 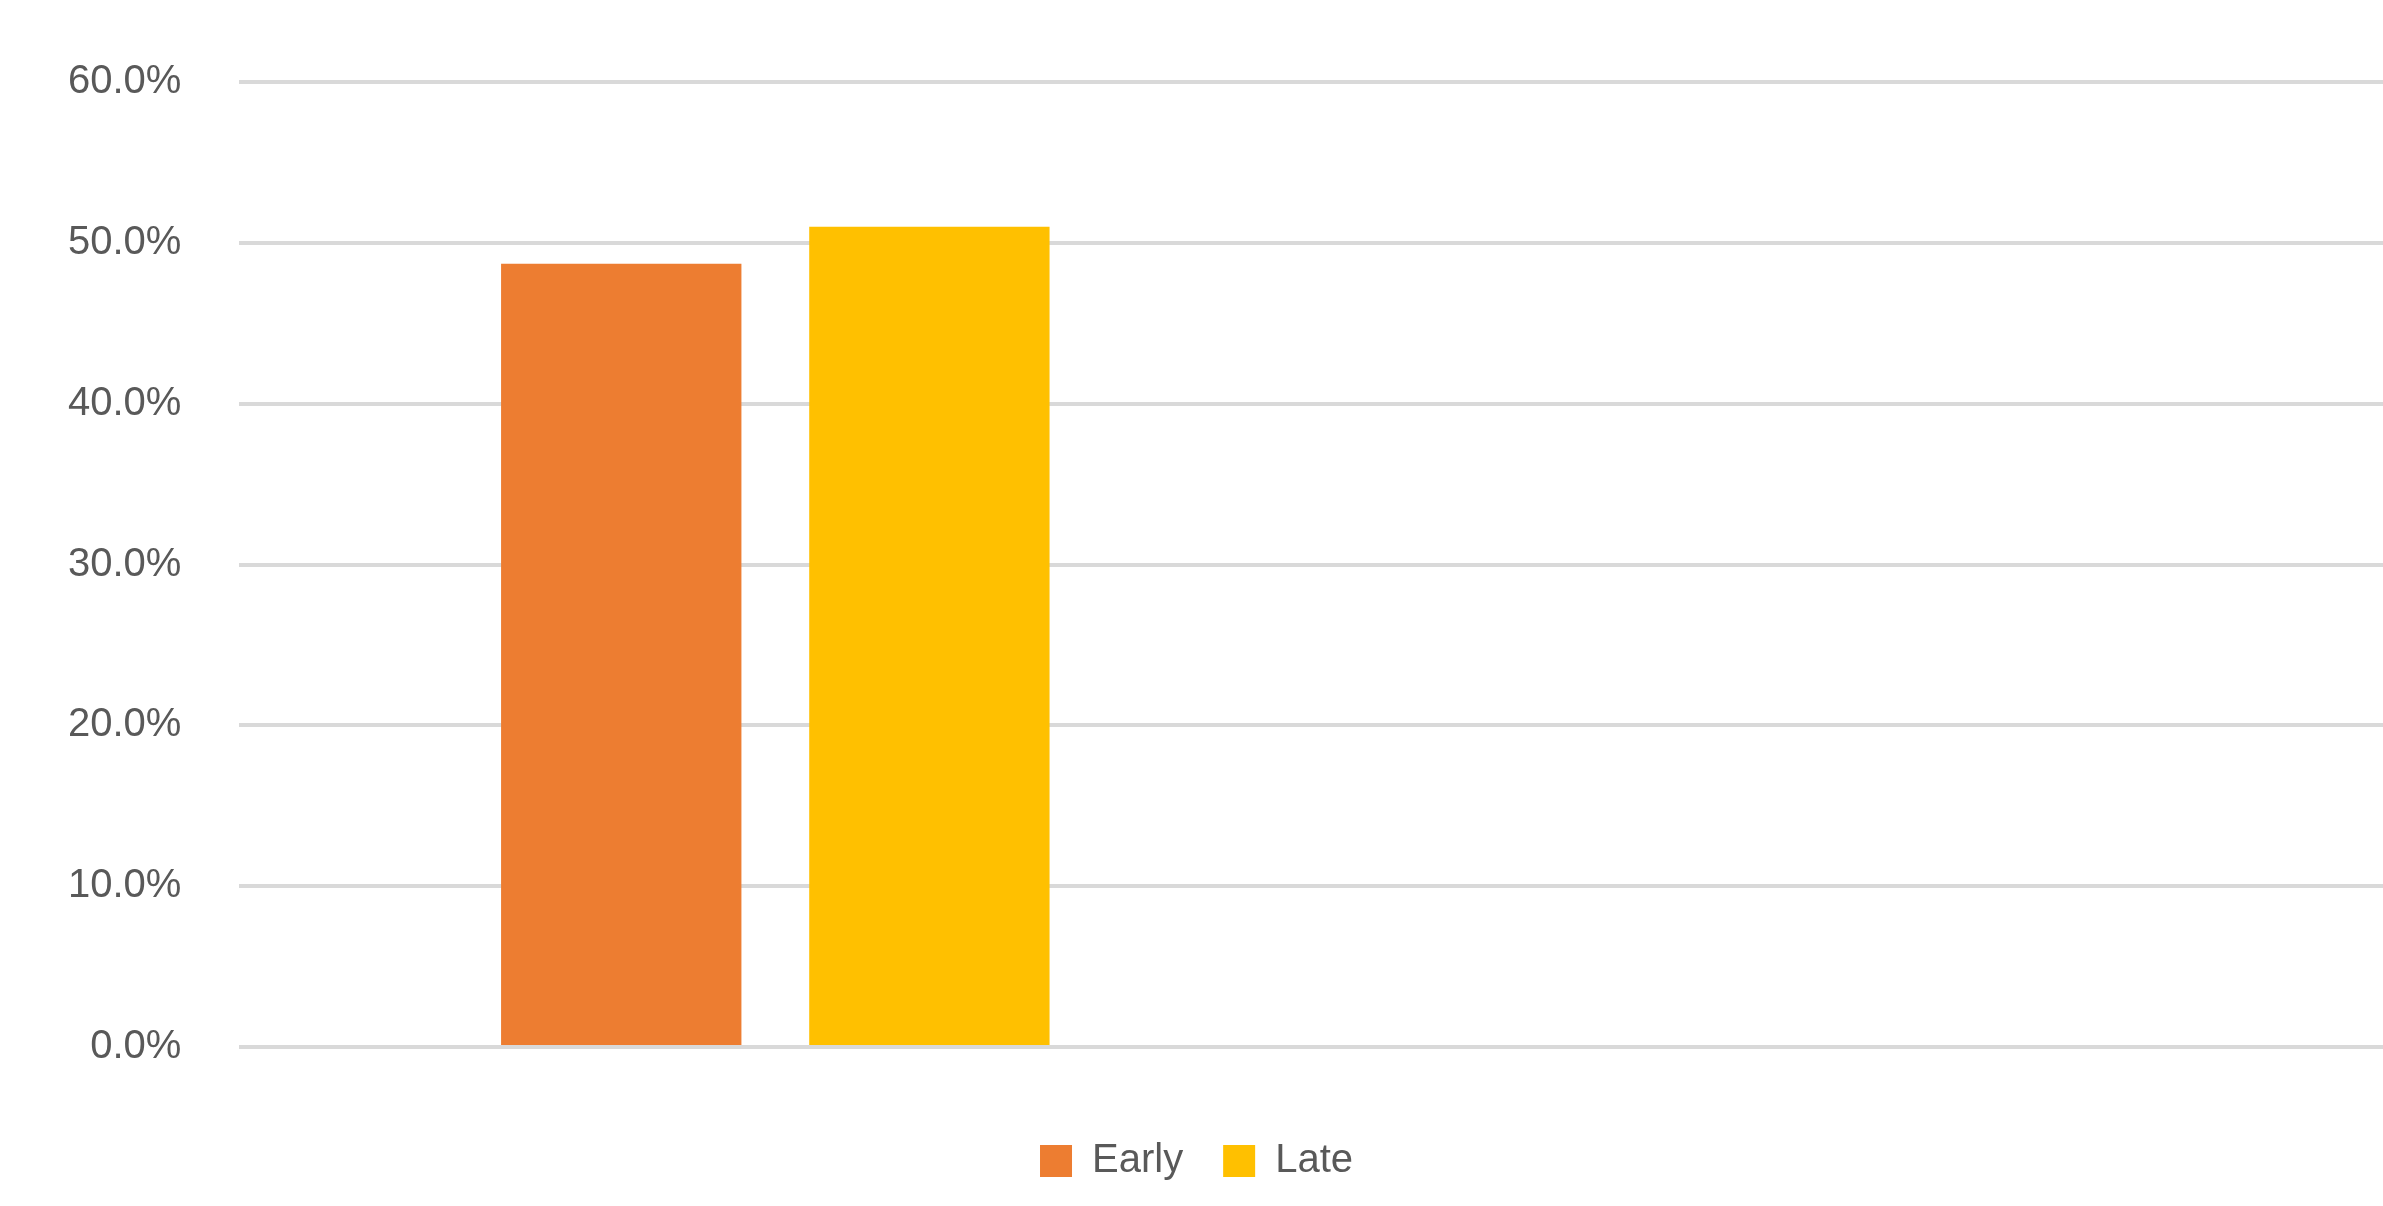 I want to click on y-tick-label: 50.0%, so click(x=125, y=239).